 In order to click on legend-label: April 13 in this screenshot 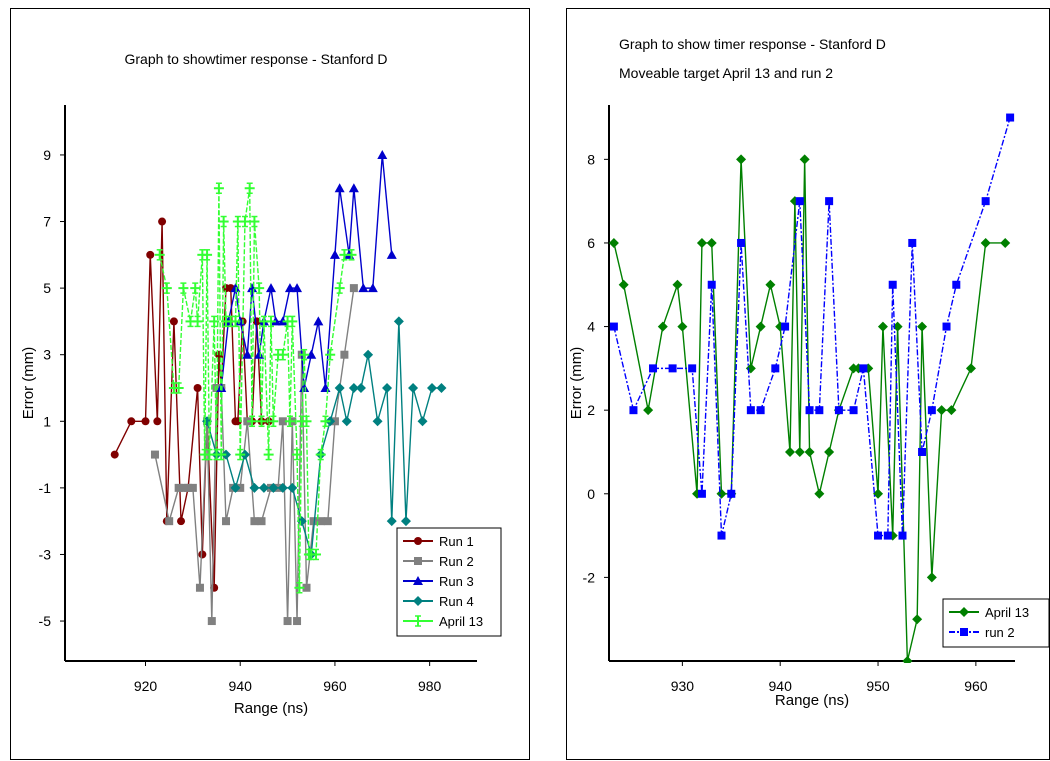, I will do `click(1007, 612)`.